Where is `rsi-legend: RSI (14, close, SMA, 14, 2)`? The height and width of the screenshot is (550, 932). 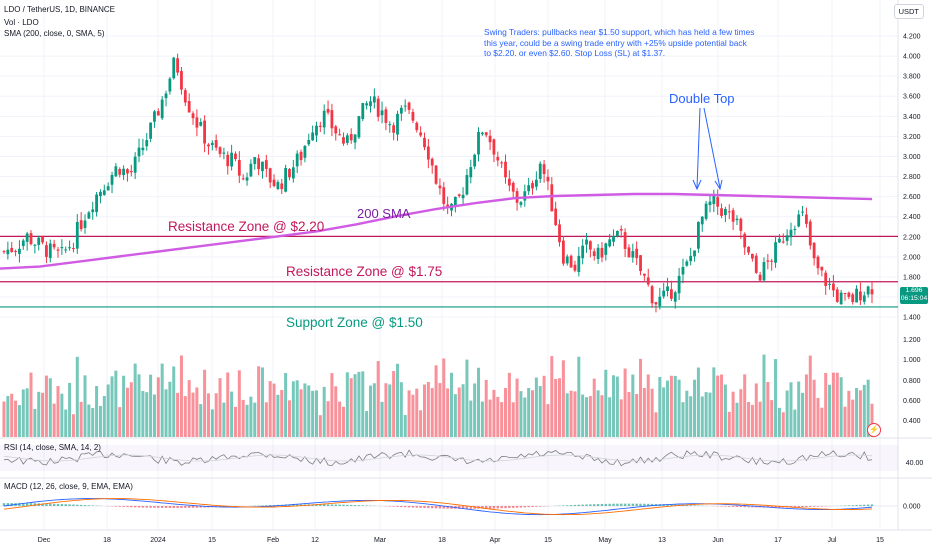
rsi-legend: RSI (14, close, SMA, 14, 2) is located at coordinates (52, 447).